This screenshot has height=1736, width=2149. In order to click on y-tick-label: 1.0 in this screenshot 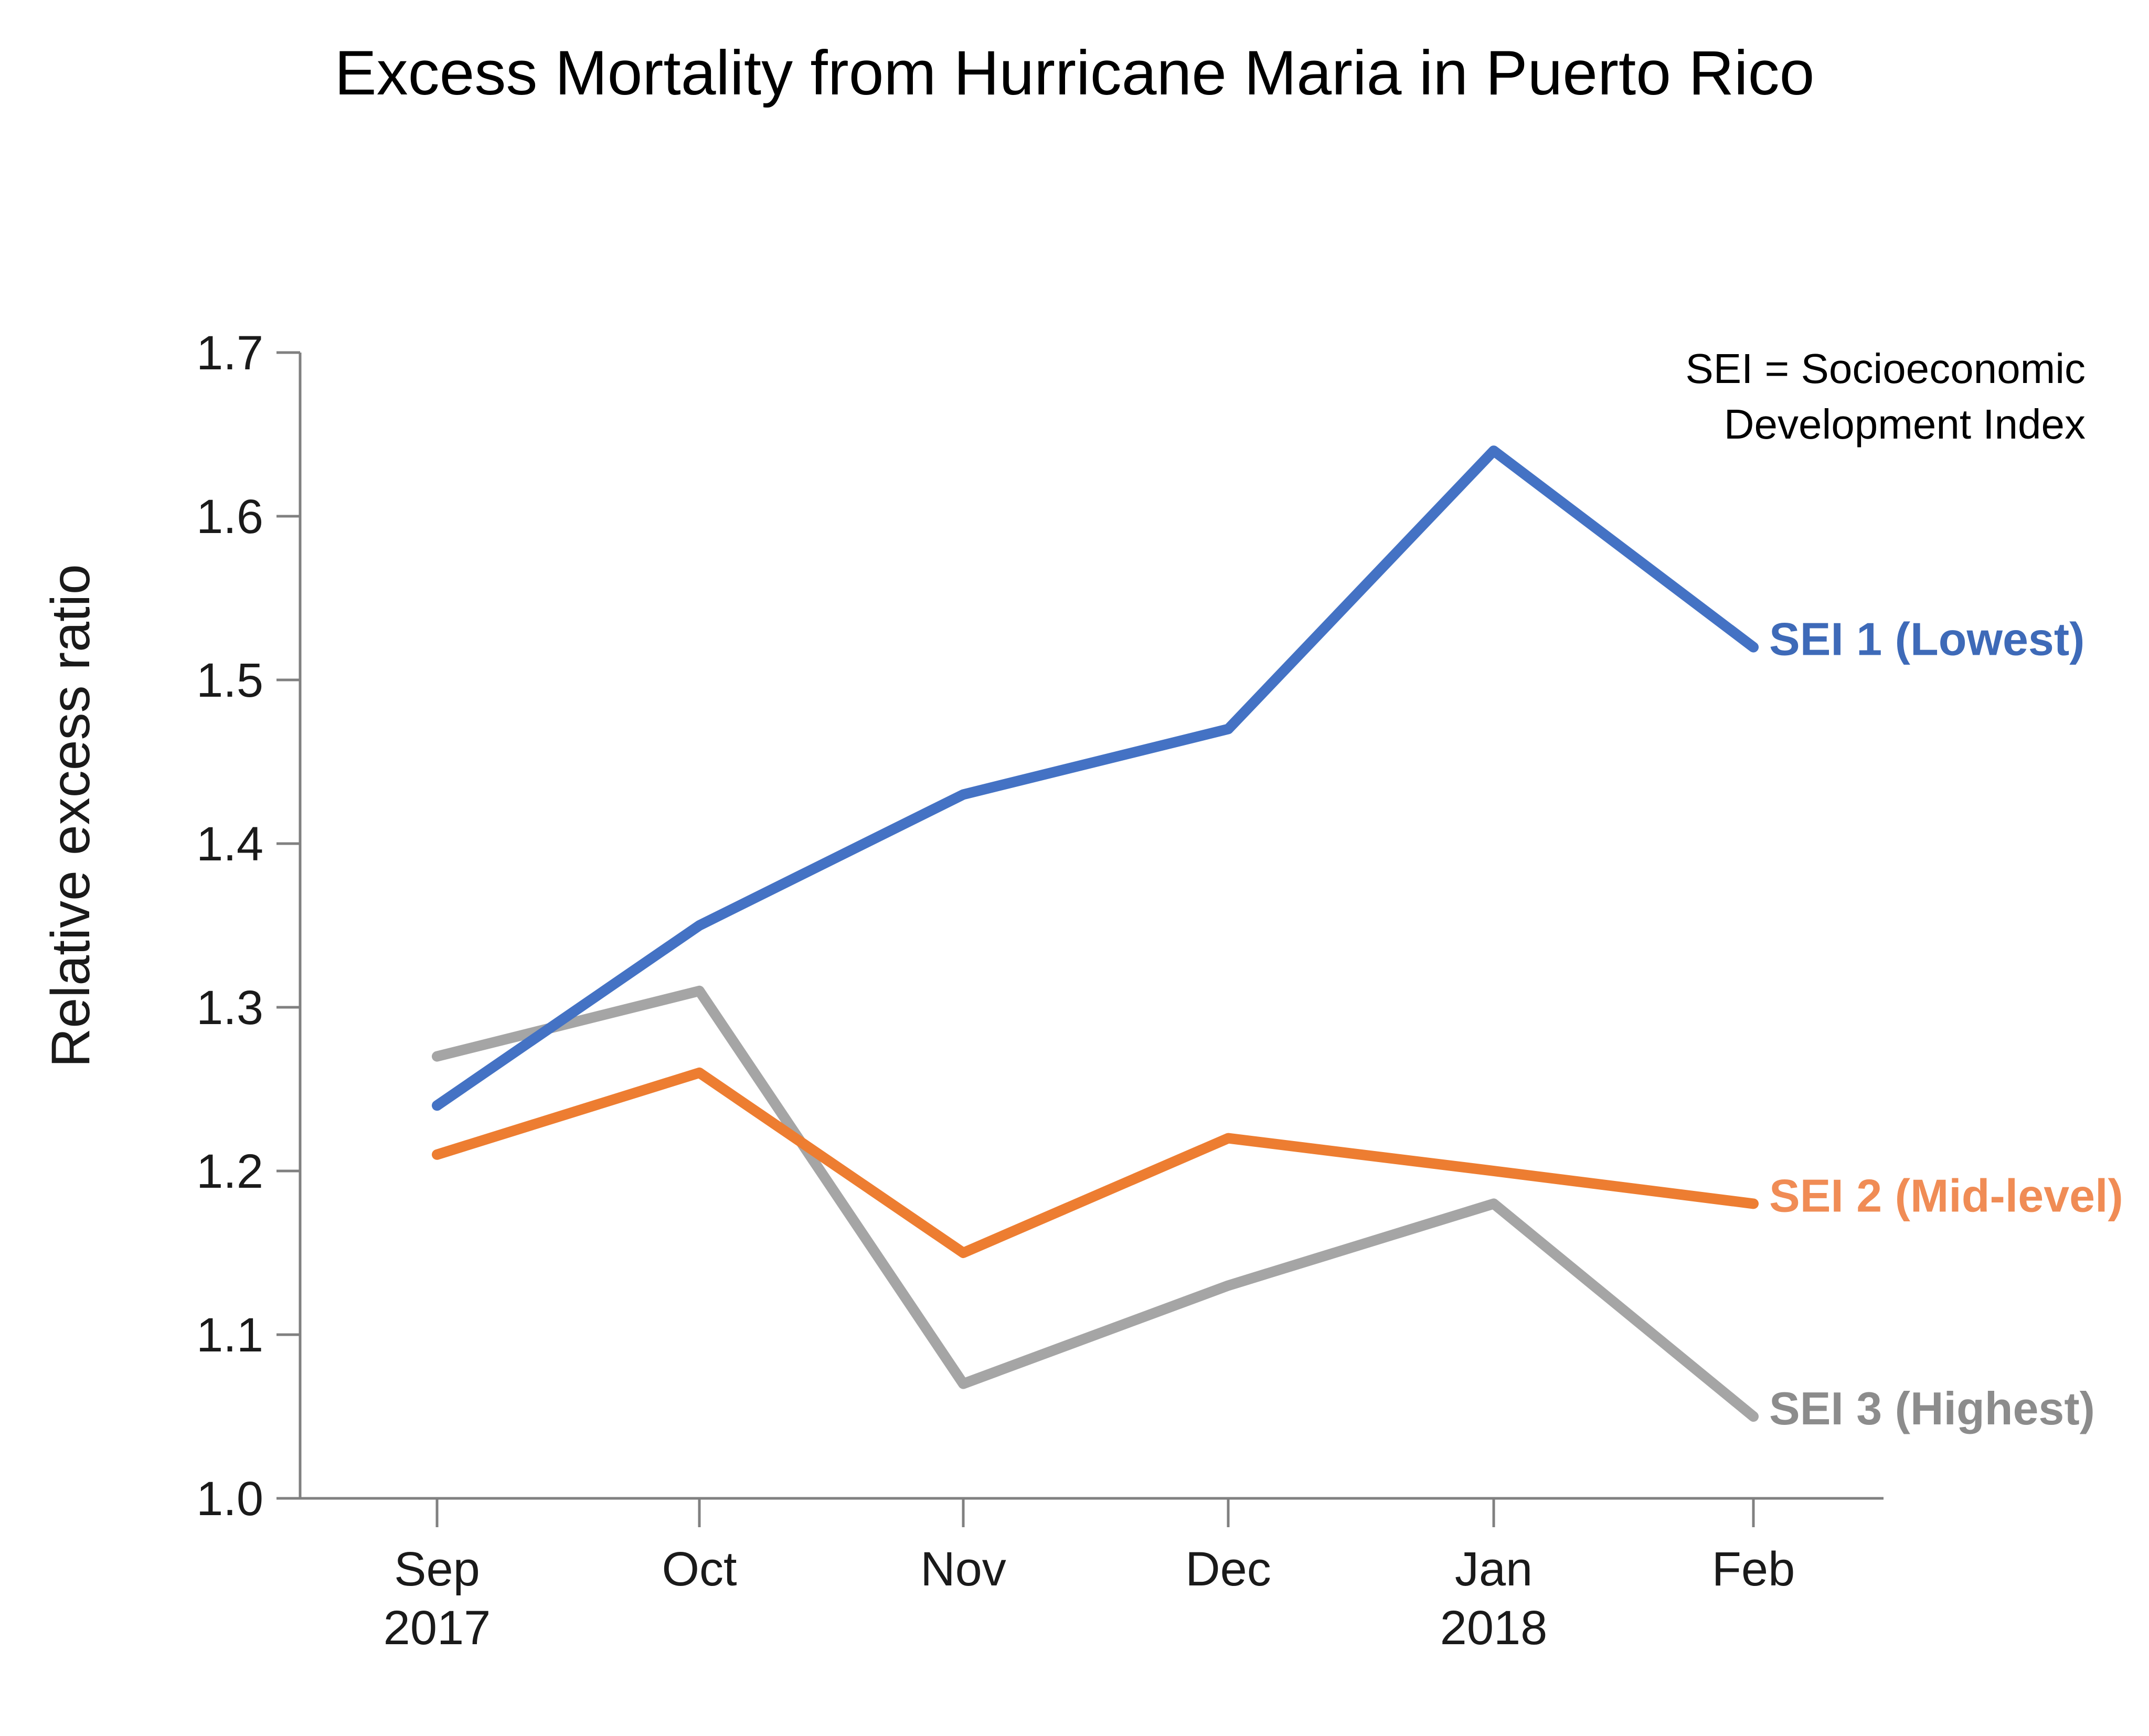, I will do `click(230, 1499)`.